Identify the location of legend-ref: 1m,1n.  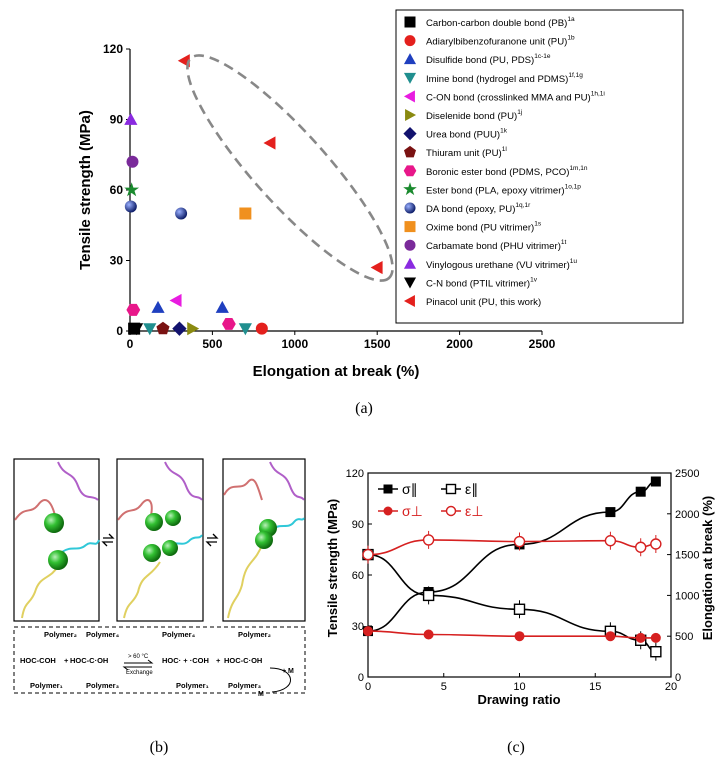
(578, 168).